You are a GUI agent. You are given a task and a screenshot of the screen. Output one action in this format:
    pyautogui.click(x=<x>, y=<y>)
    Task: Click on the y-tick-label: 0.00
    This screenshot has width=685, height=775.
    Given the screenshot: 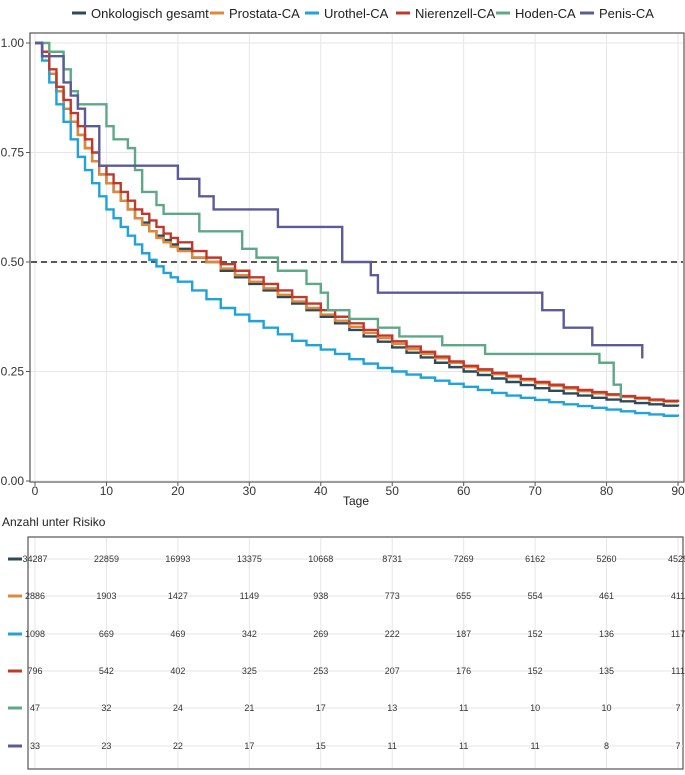 What is the action you would take?
    pyautogui.click(x=13, y=481)
    